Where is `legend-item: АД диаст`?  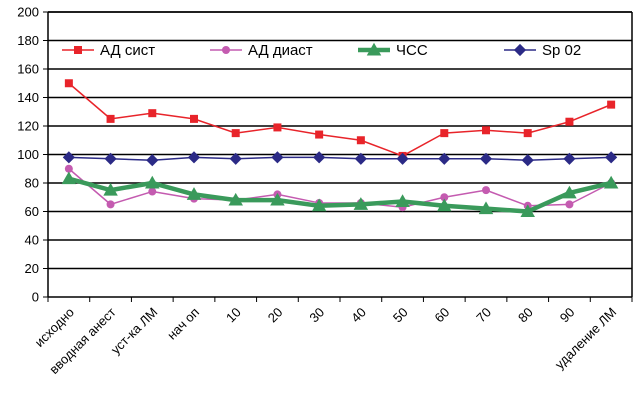
legend-item: АД диаст is located at coordinates (261, 50).